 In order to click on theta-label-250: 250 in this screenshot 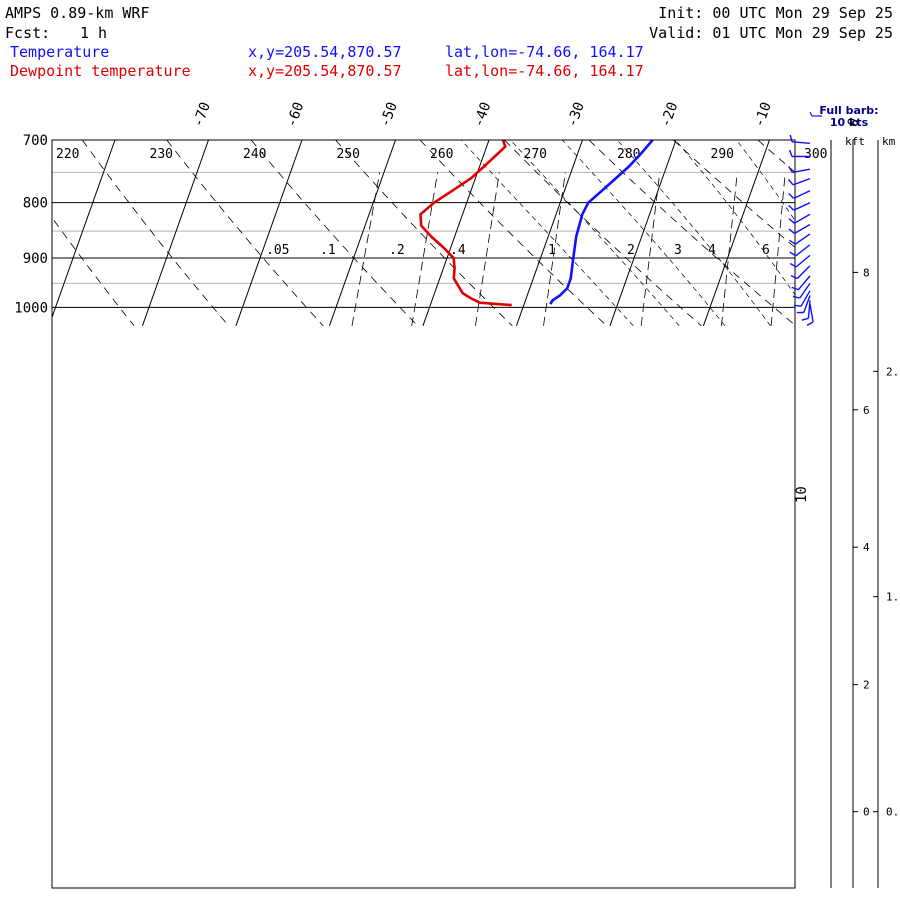, I will do `click(348, 154)`.